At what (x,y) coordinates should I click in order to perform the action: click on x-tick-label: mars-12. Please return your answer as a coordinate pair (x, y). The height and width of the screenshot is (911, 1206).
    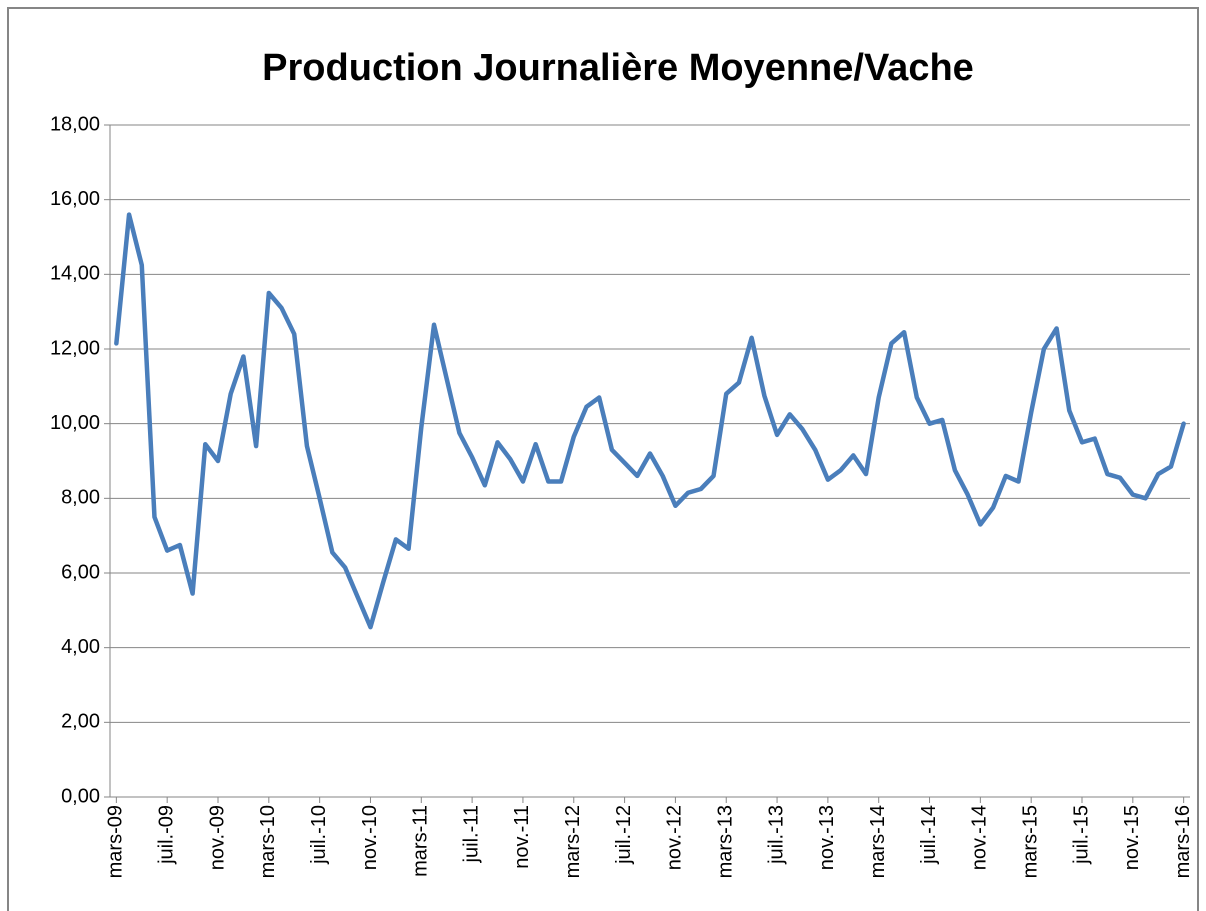
    Looking at the image, I should click on (573, 841).